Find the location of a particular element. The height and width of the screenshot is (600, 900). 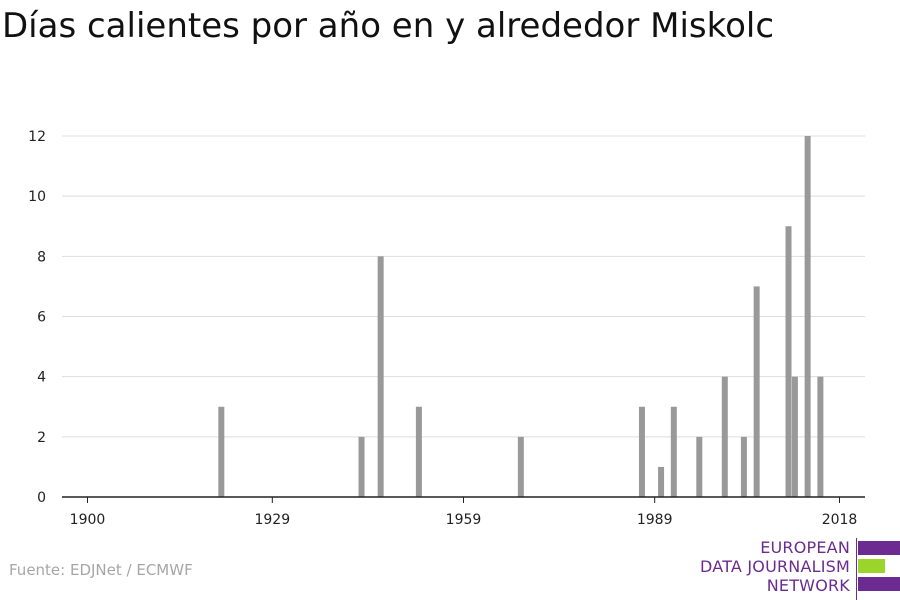

y-tick-label-0: 0 is located at coordinates (41, 498).